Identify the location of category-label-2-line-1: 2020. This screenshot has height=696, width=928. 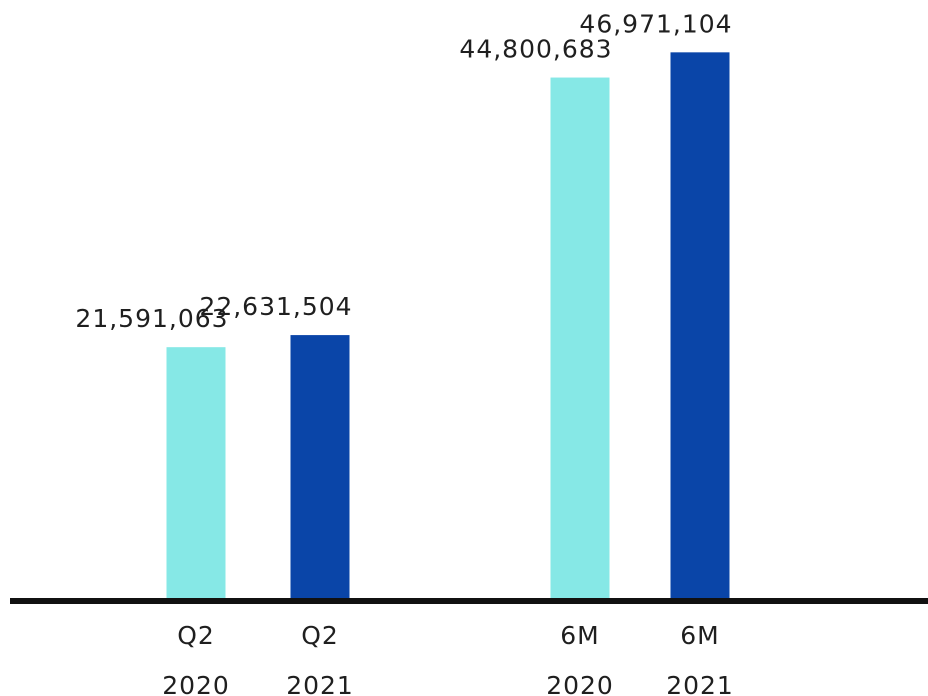
(580, 683).